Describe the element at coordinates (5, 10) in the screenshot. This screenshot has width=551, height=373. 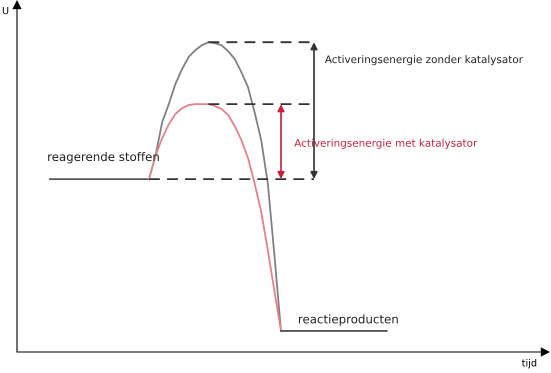
I see `y-axis-title: U` at that location.